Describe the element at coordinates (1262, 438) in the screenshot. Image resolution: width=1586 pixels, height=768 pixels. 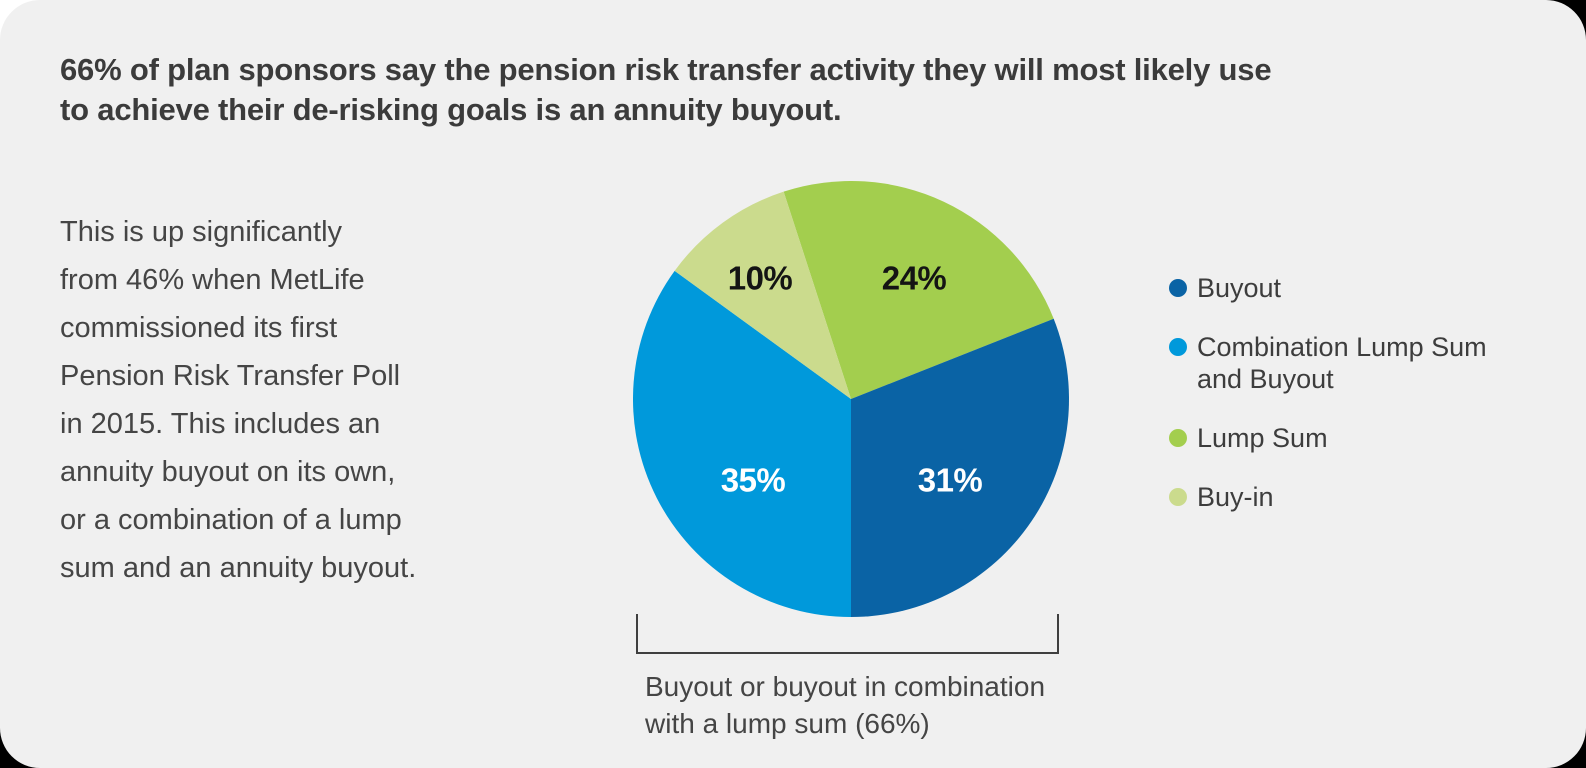
I see `legend-label: Lump Sum` at that location.